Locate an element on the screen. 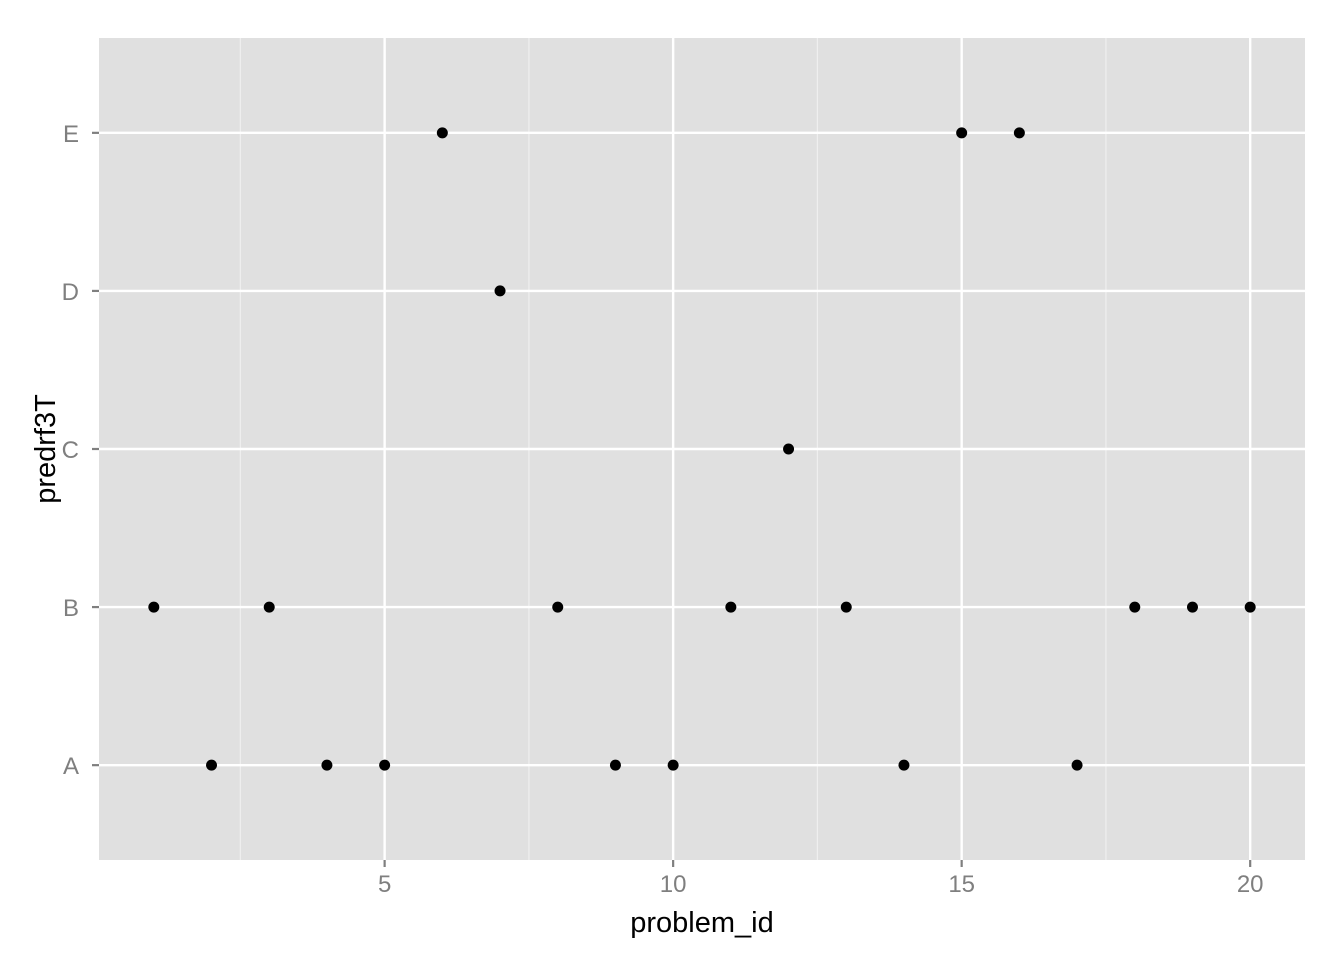 The width and height of the screenshot is (1344, 960). x-axis-title: problem_id is located at coordinates (701, 923).